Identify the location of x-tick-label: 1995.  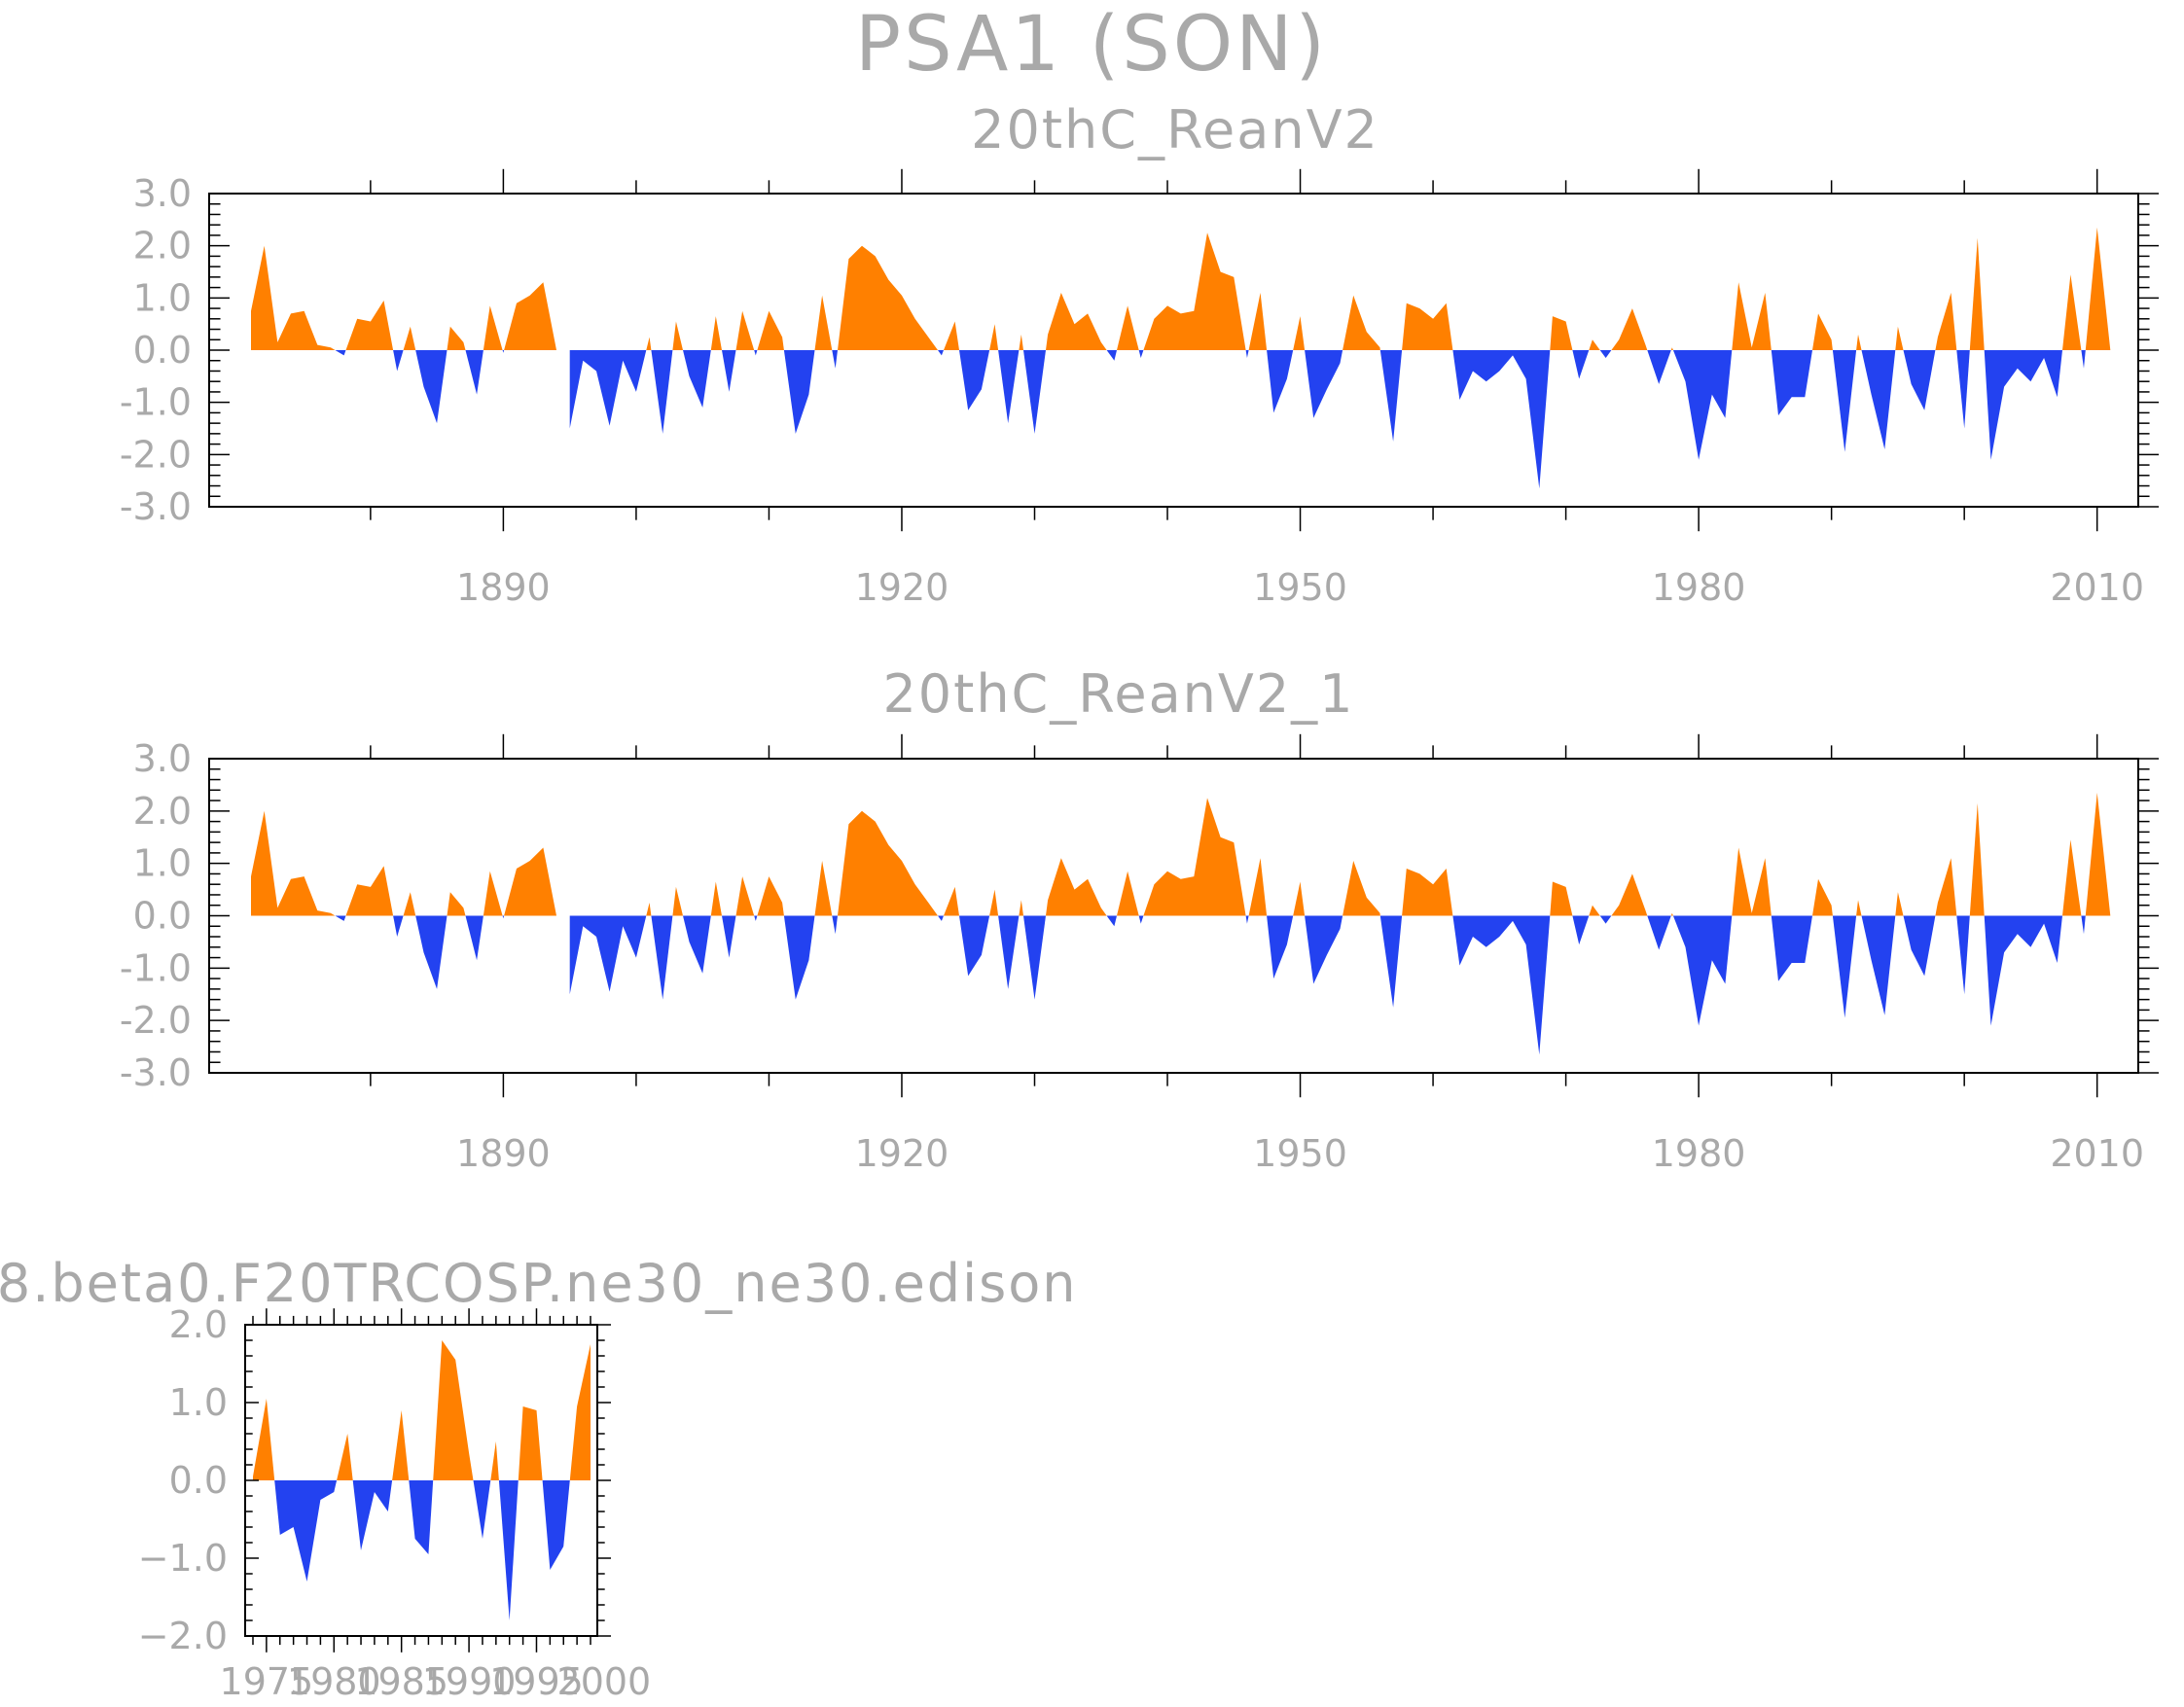
(536, 1681).